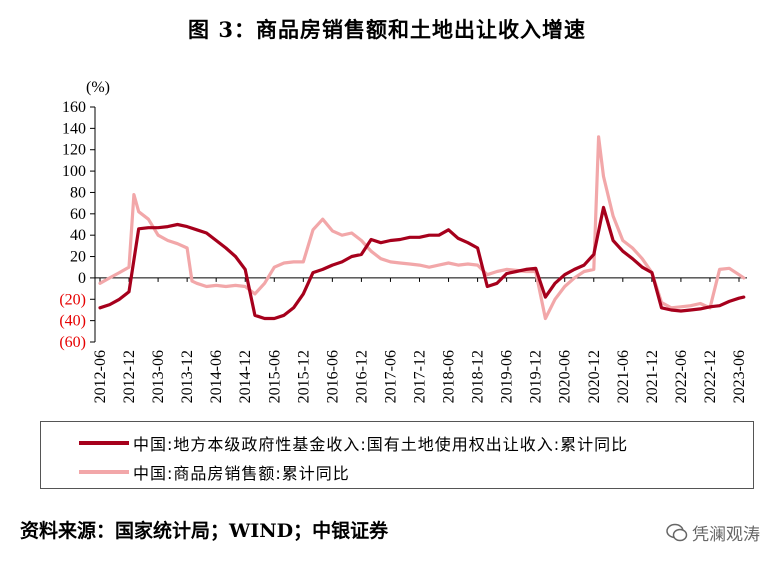 The image size is (774, 564). I want to click on y-axis-unit-label: (%), so click(98, 87).